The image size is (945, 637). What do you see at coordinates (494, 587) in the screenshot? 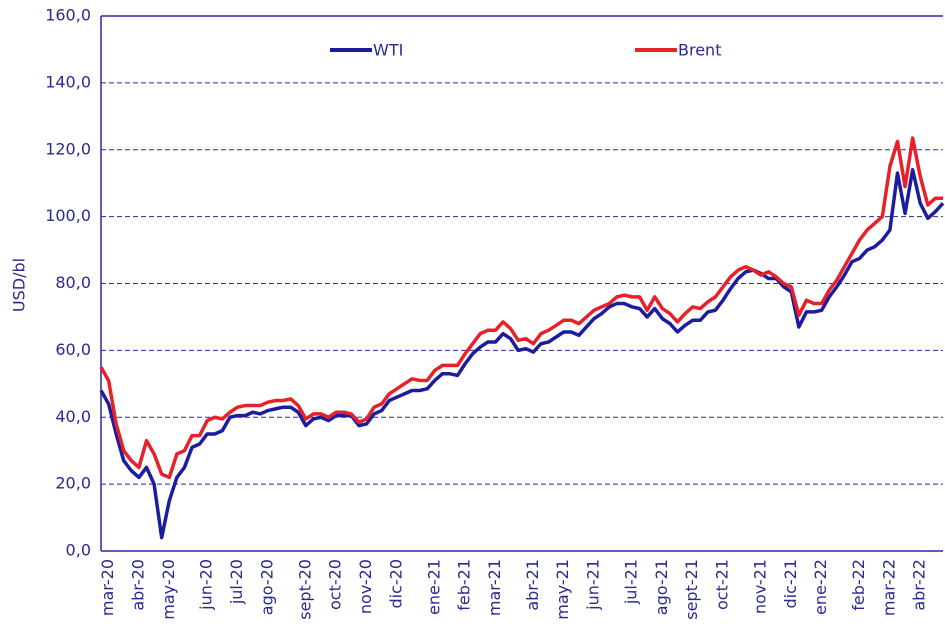
I see `x-tick-label: mar-21` at bounding box center [494, 587].